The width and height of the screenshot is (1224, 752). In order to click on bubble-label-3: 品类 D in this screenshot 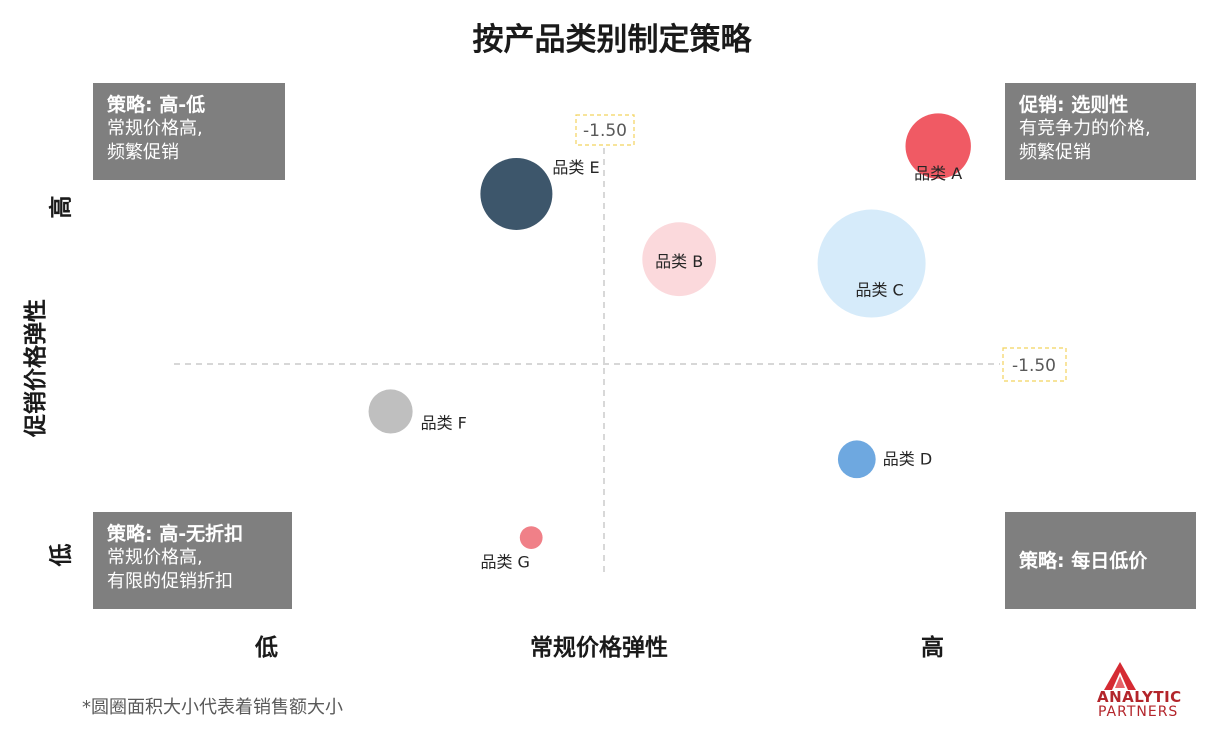, I will do `click(907, 458)`.